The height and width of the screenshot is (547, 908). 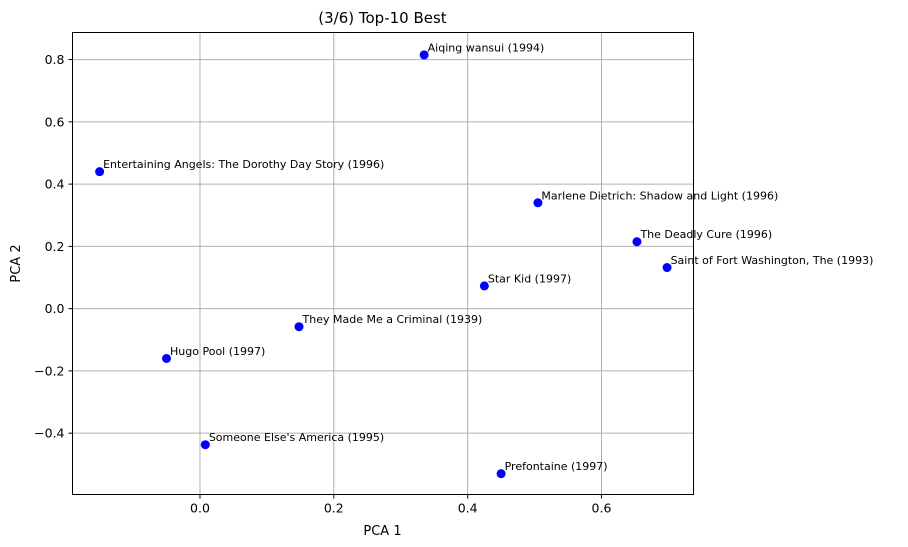 I want to click on x-axis-ticks: 0.0 0.2 0.4 0.6, so click(x=401, y=505).